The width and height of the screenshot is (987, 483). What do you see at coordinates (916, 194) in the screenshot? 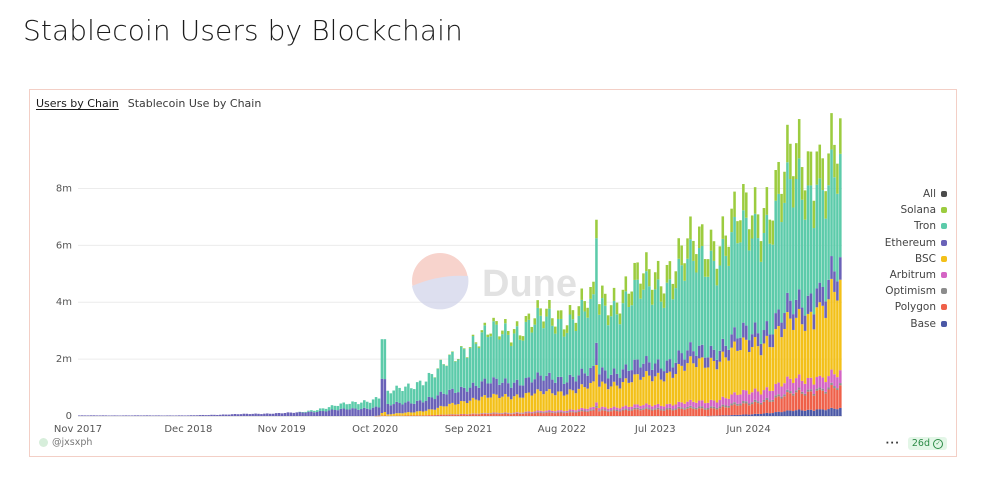
I see `legend-item-all: All` at bounding box center [916, 194].